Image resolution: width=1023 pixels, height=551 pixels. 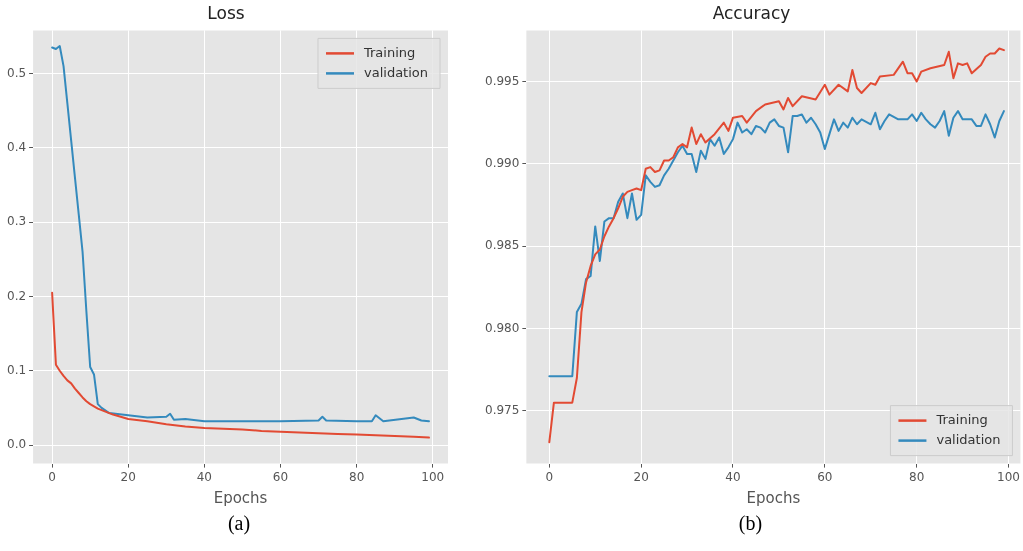 I want to click on y-tick-label: 0.3, so click(x=16, y=221).